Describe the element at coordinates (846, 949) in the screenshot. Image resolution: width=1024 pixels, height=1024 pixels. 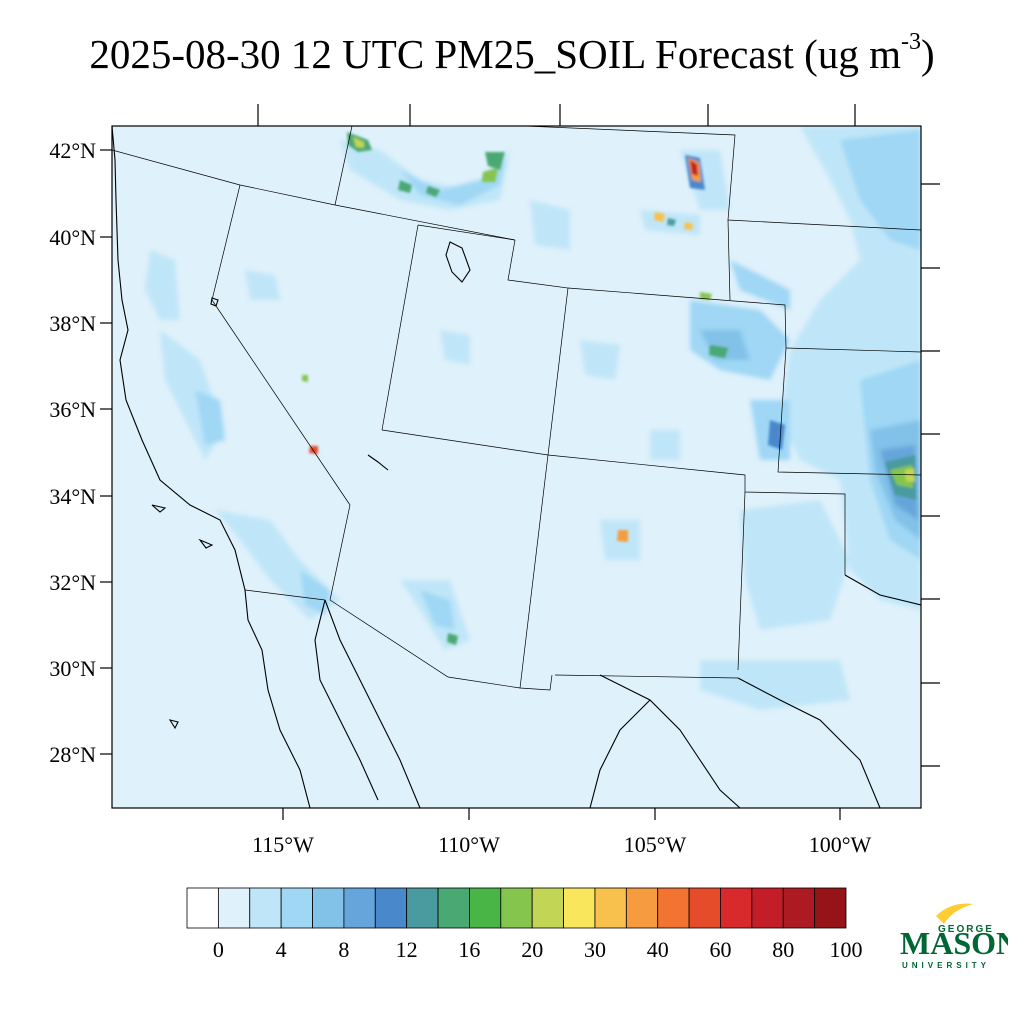
I see `colorbar-label: 100` at that location.